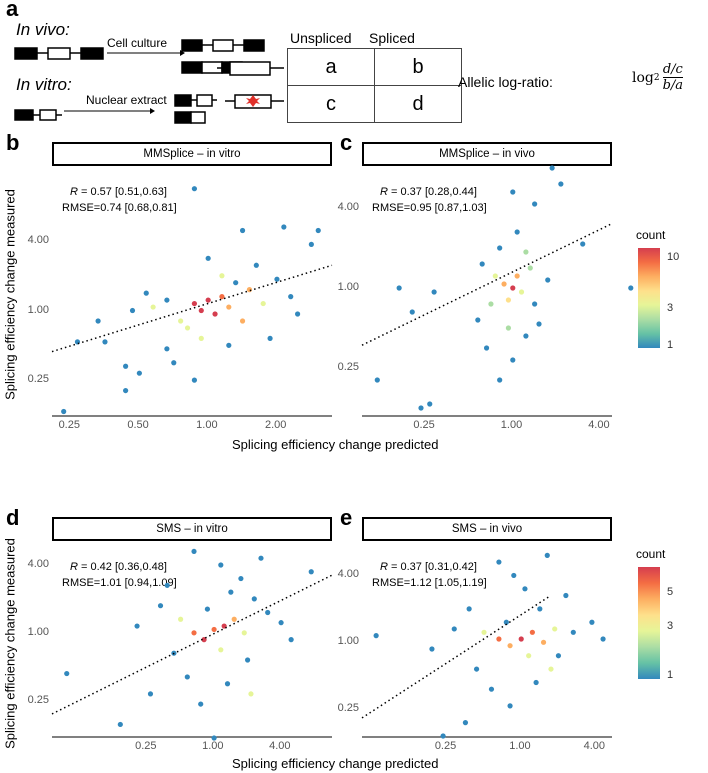  I want to click on y-tick-label: 0.25, so click(348, 367).